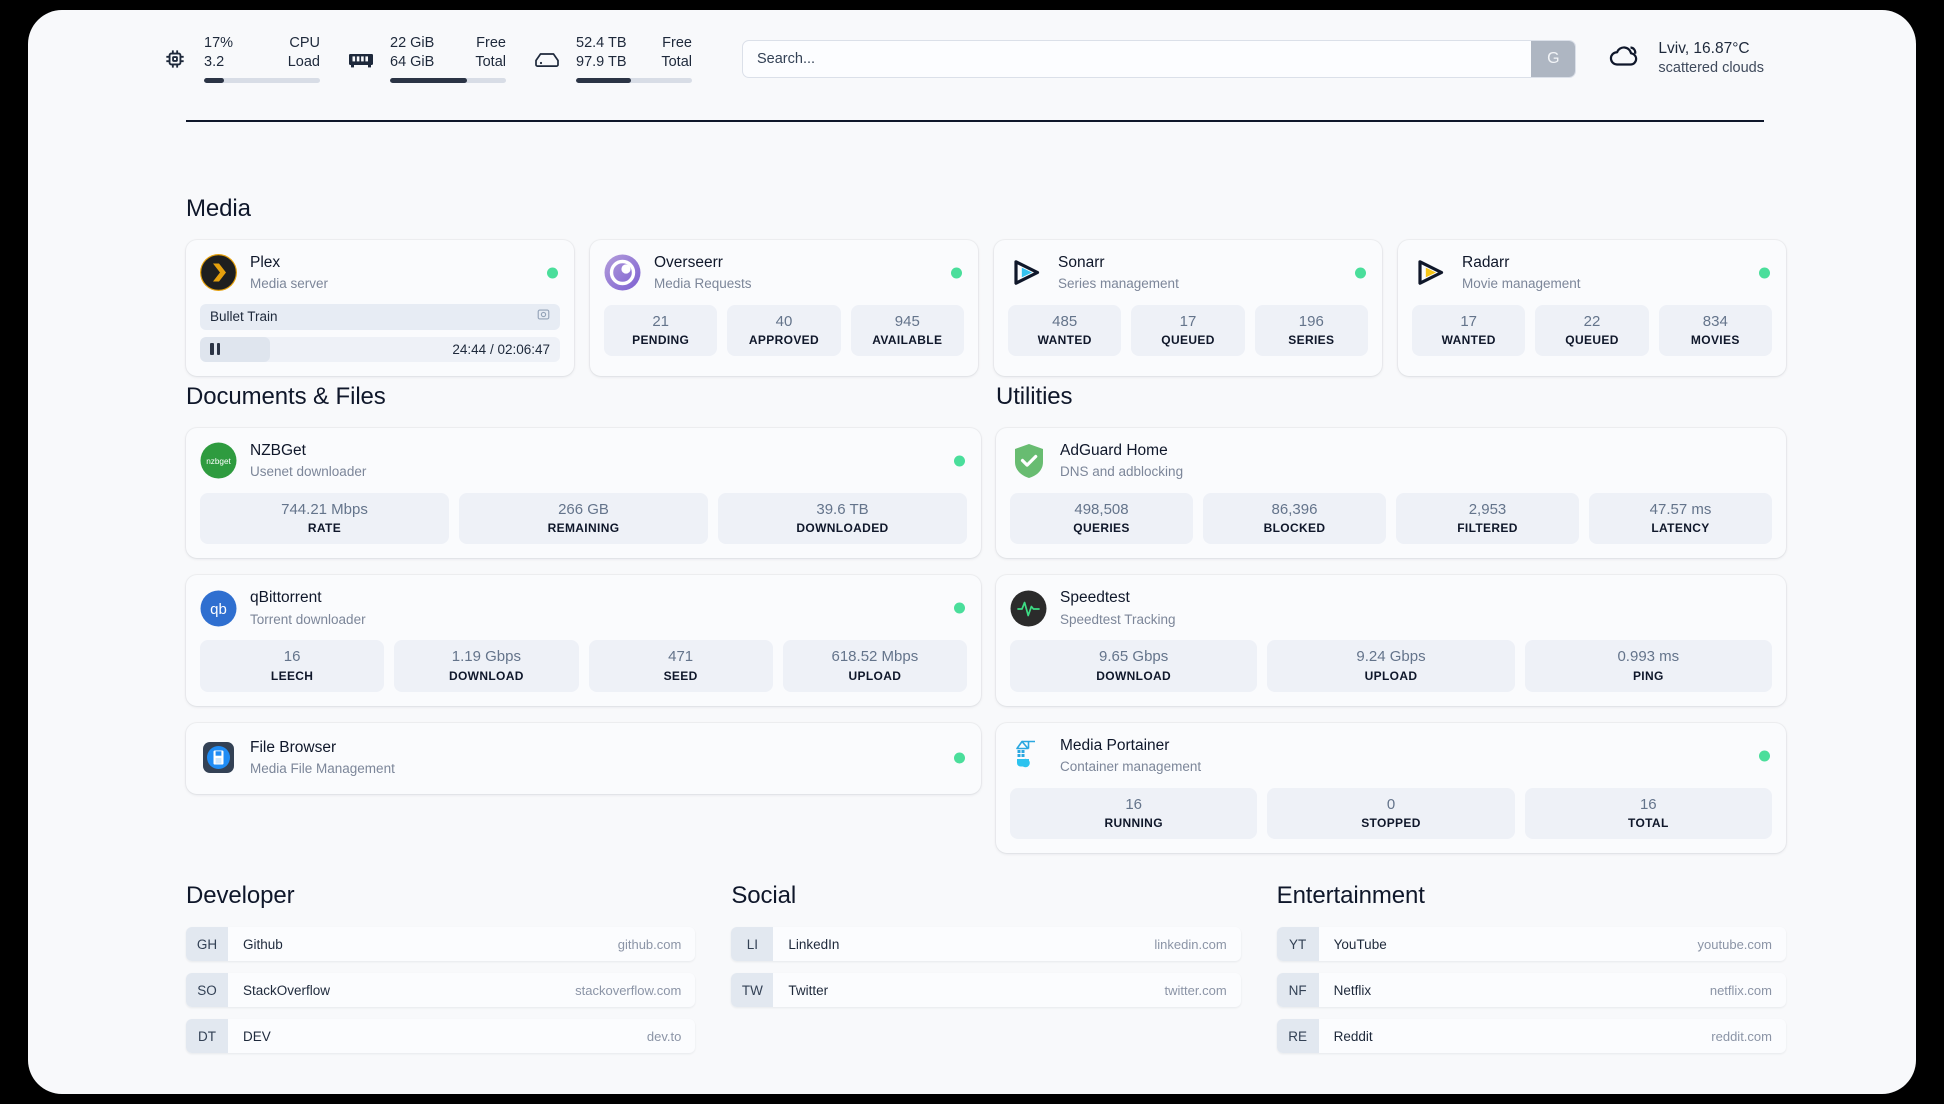 This screenshot has height=1104, width=1944. What do you see at coordinates (1764, 756) in the screenshot?
I see `portainer-status-dot` at bounding box center [1764, 756].